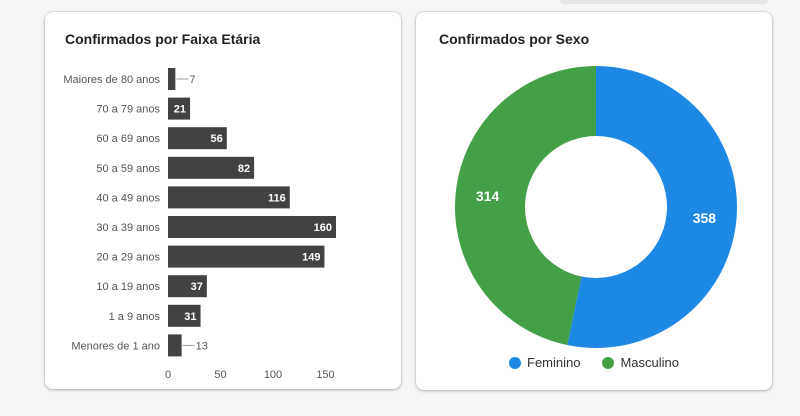 The image size is (800, 416). What do you see at coordinates (128, 169) in the screenshot?
I see `category-label: 50 a 59 anos` at bounding box center [128, 169].